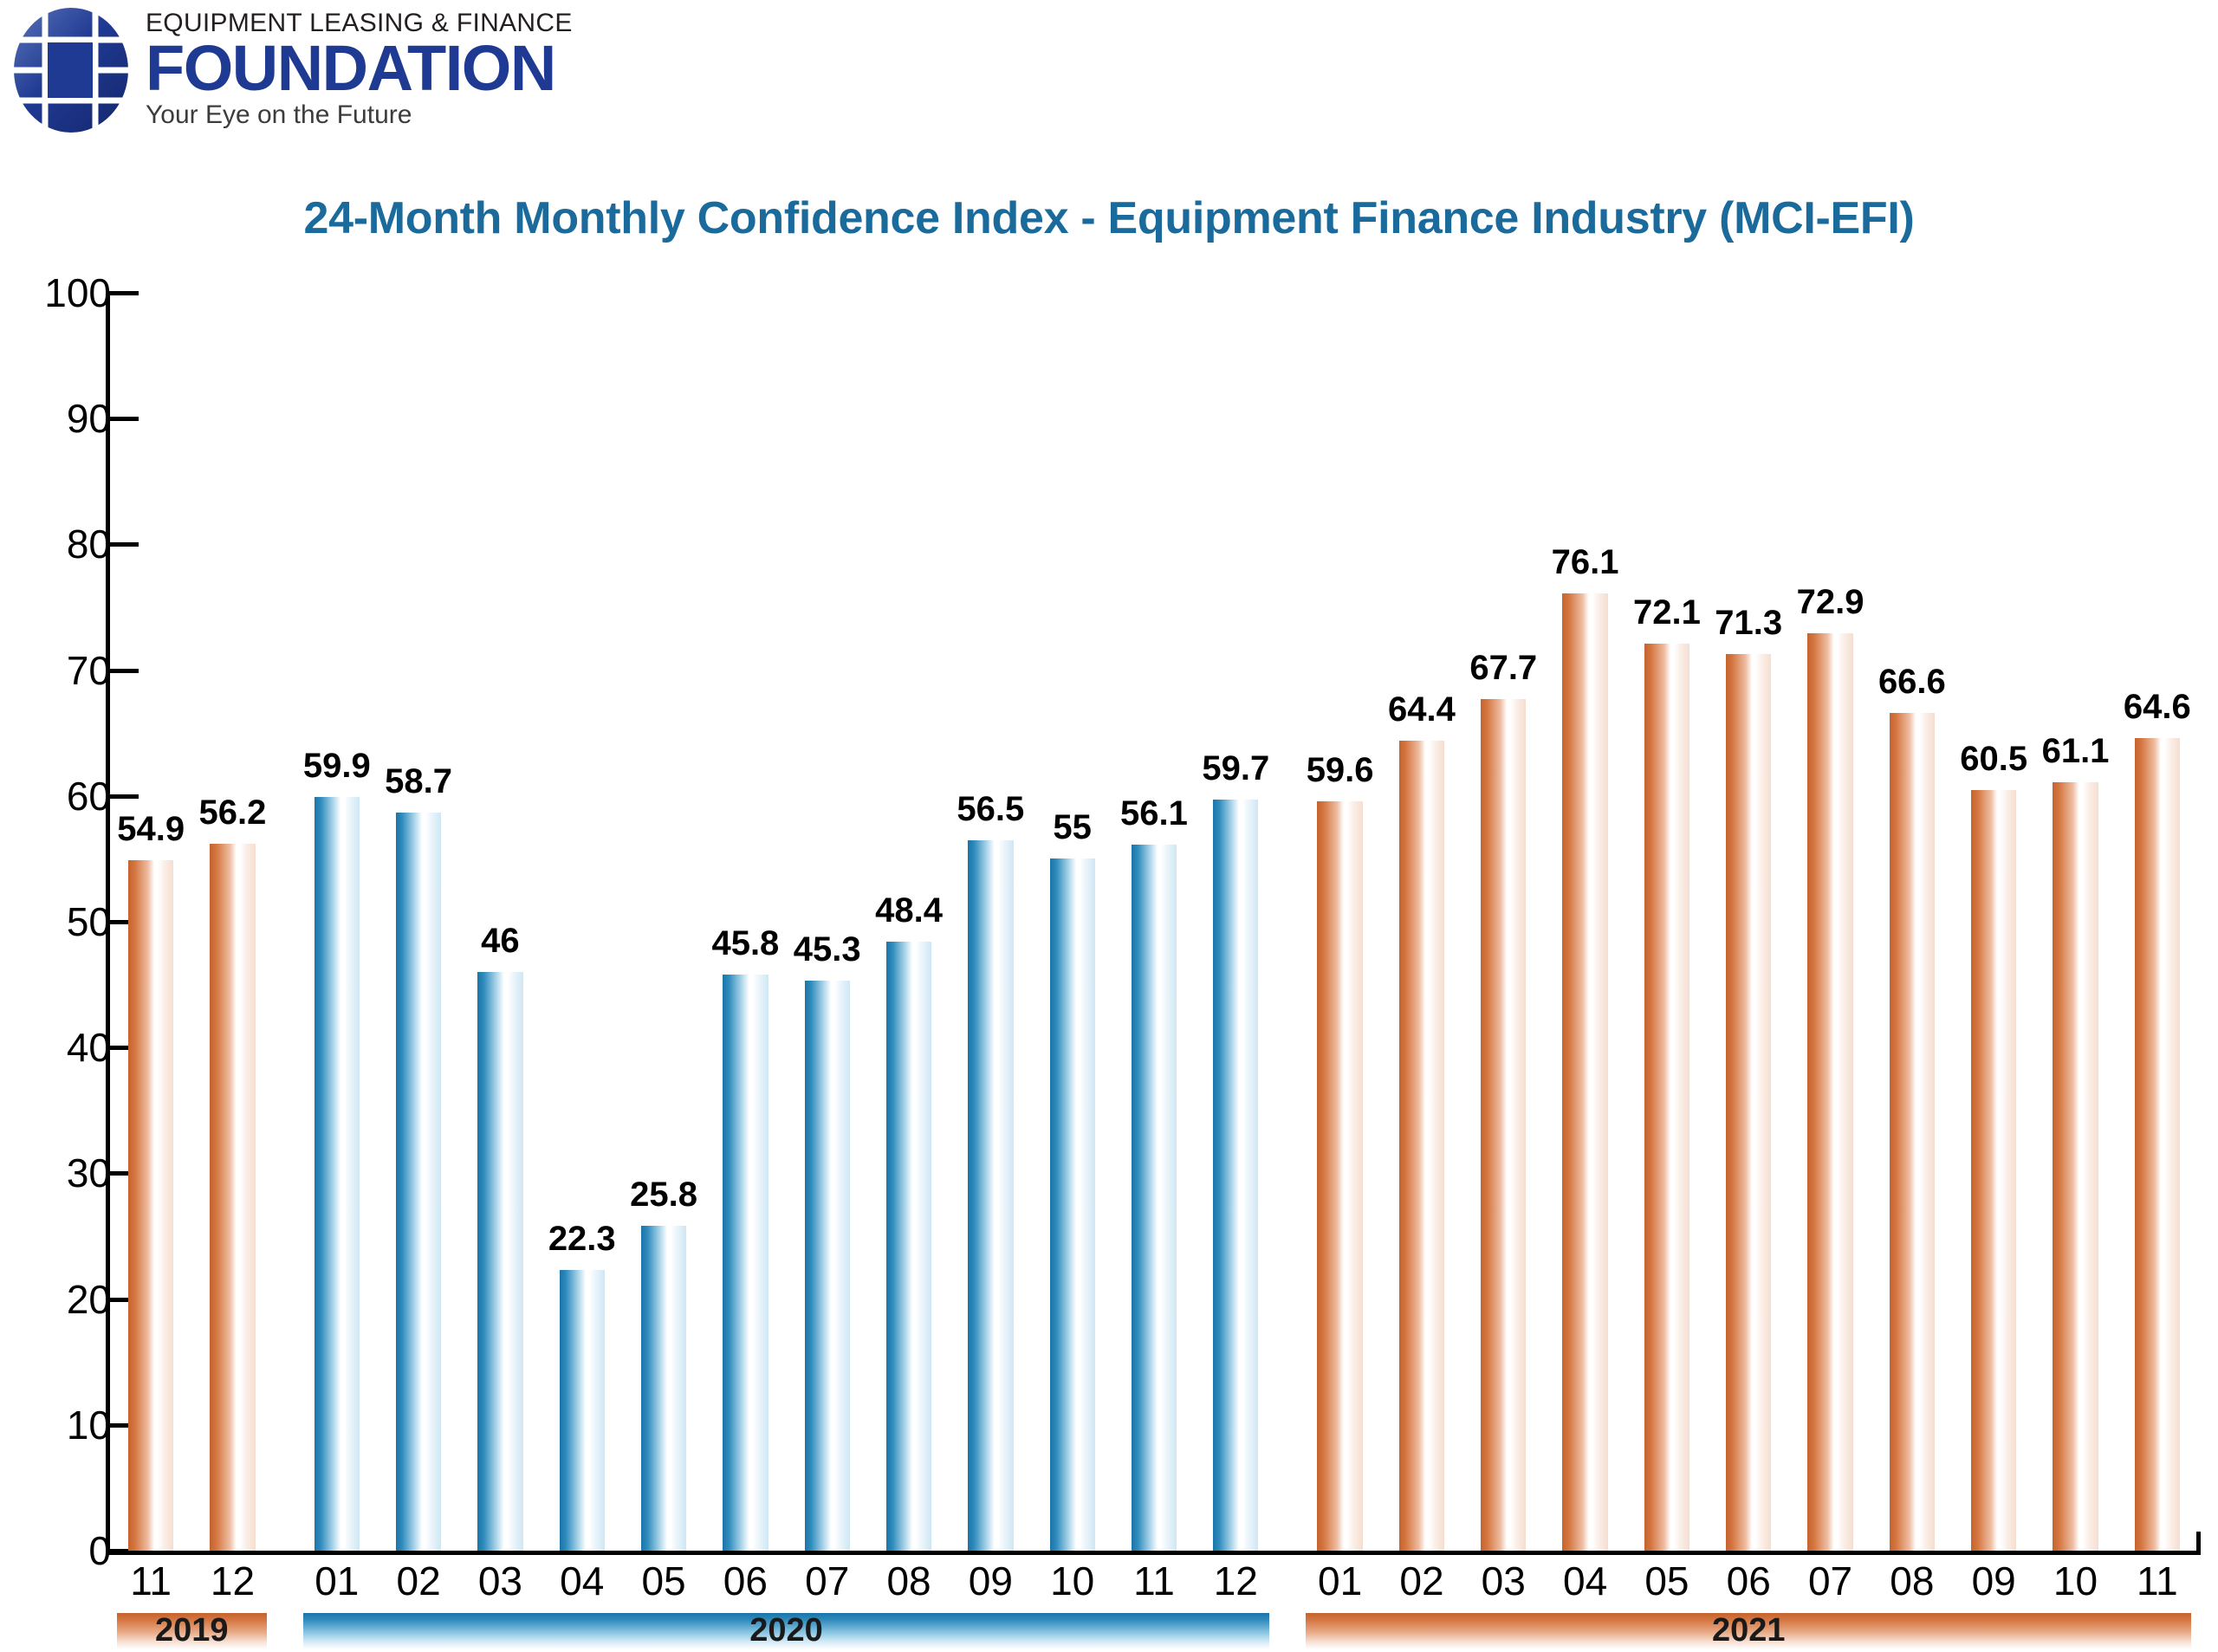 This screenshot has height=1652, width=2218. I want to click on bar-value-label-23: 61.1, so click(2075, 750).